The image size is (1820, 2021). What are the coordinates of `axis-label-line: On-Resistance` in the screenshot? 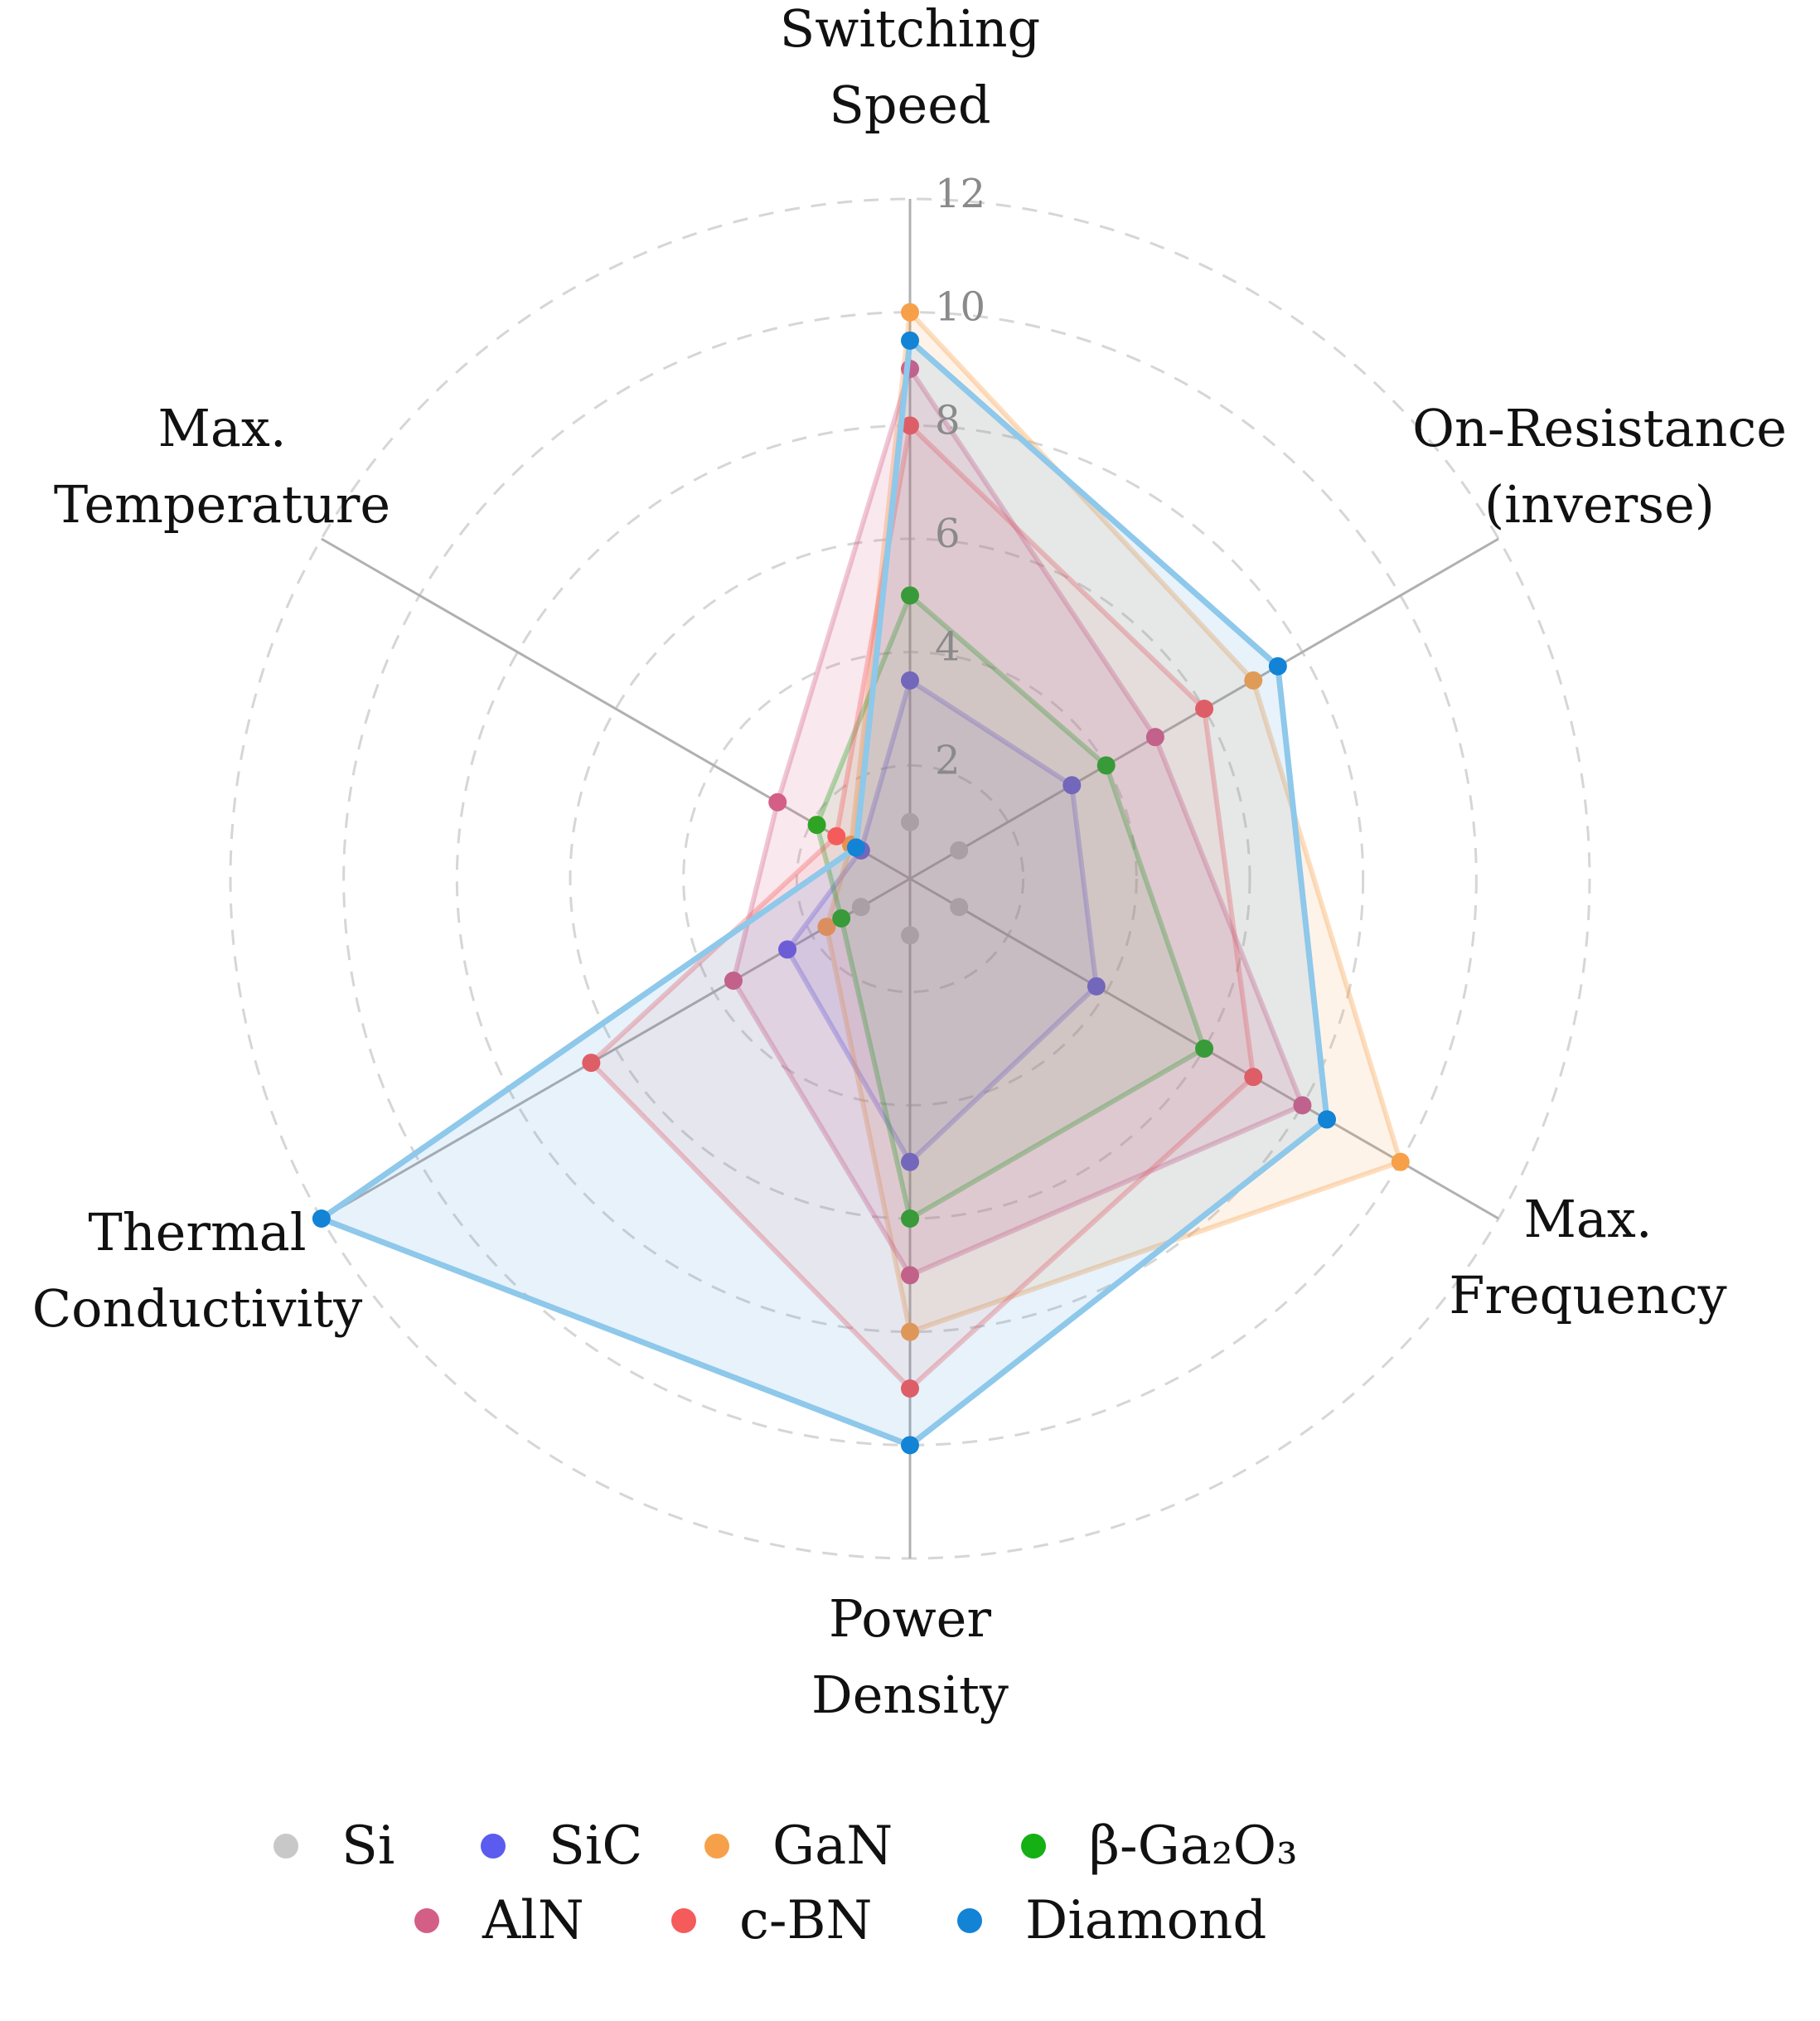 It's located at (1599, 428).